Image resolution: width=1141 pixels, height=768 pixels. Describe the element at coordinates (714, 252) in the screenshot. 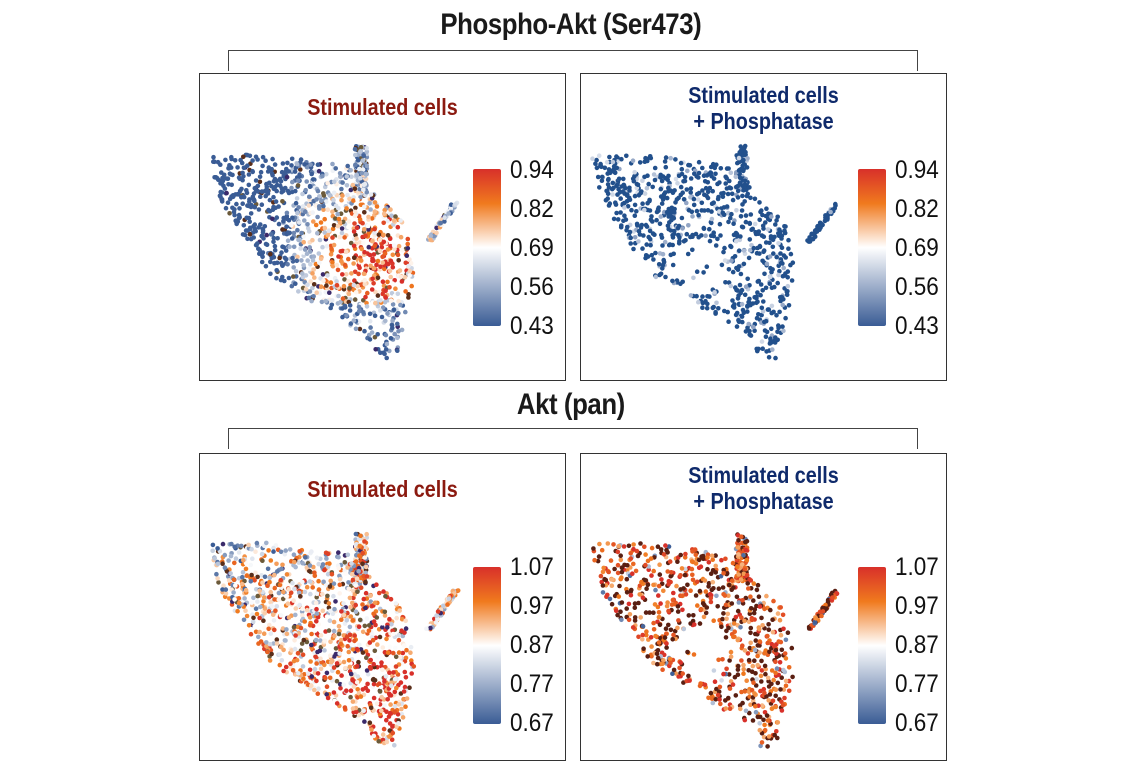

I see `scatter-plot` at that location.